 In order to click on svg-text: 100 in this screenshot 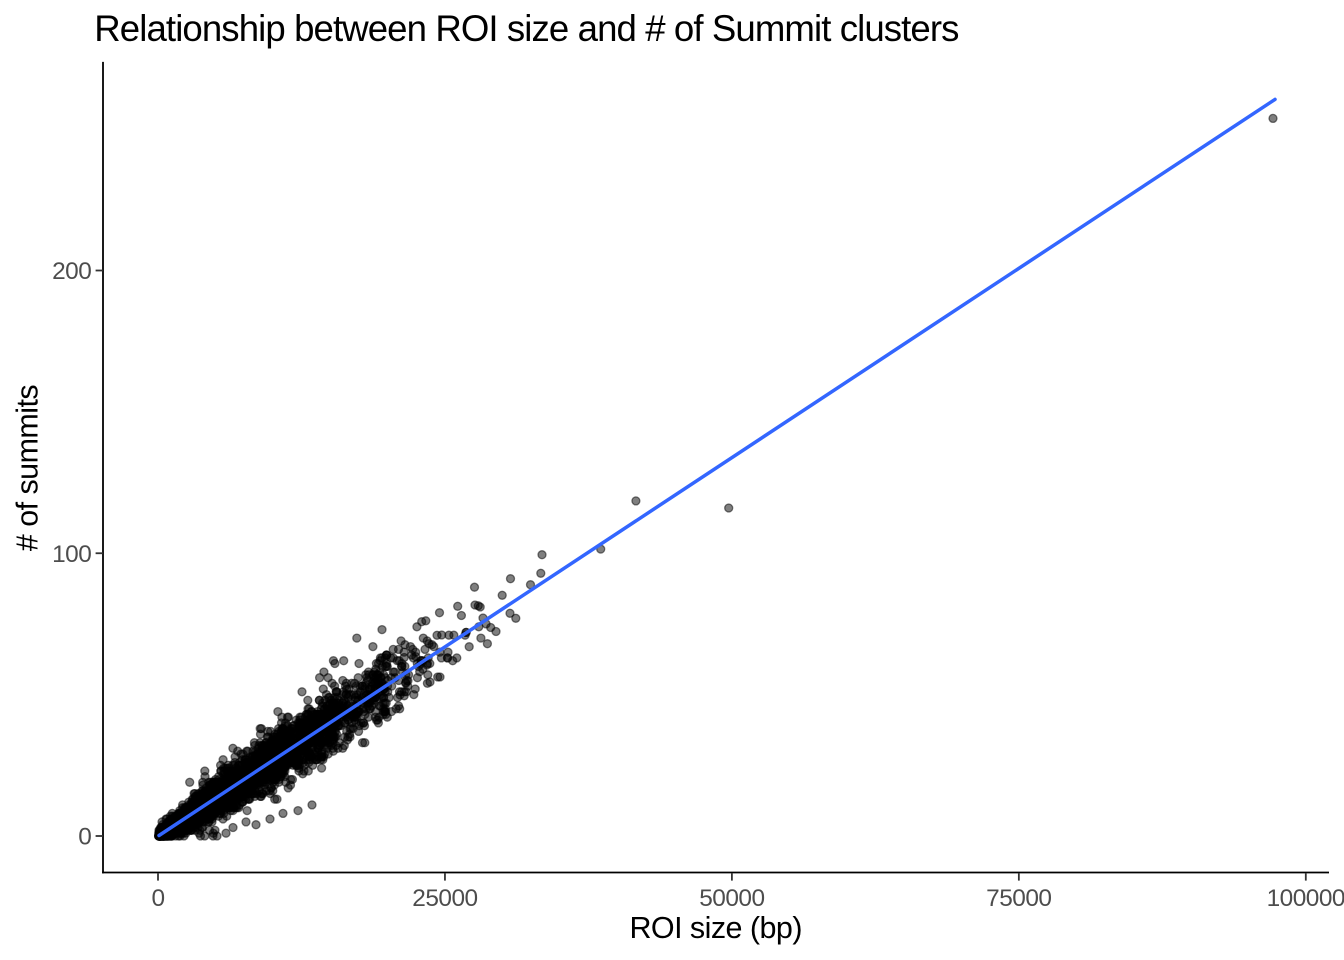, I will do `click(71, 554)`.